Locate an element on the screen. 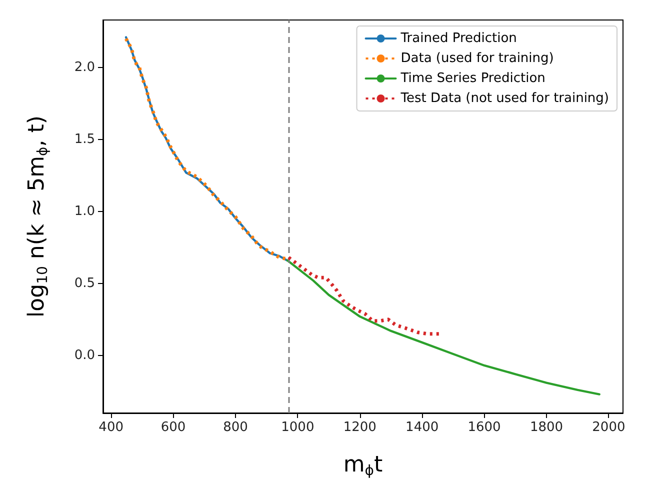 This screenshot has width=653, height=491. x-tick-label: 1600 is located at coordinates (484, 427).